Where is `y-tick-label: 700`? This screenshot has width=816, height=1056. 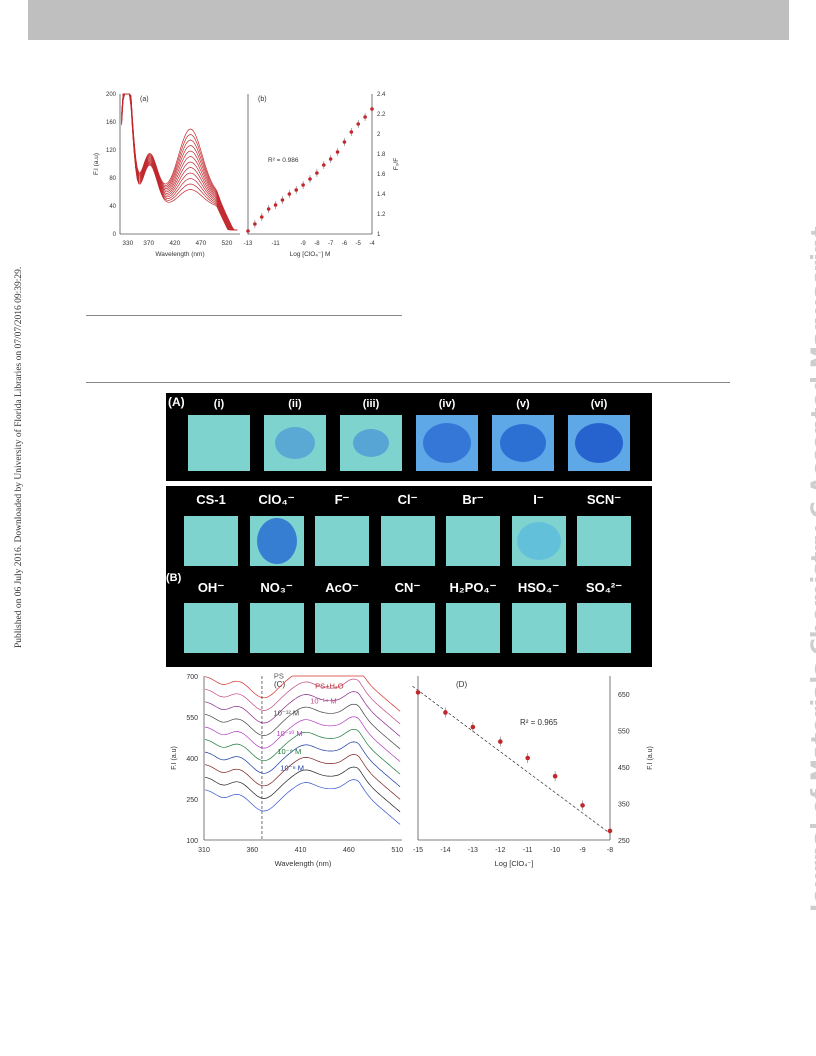
y-tick-label: 700 is located at coordinates (192, 677).